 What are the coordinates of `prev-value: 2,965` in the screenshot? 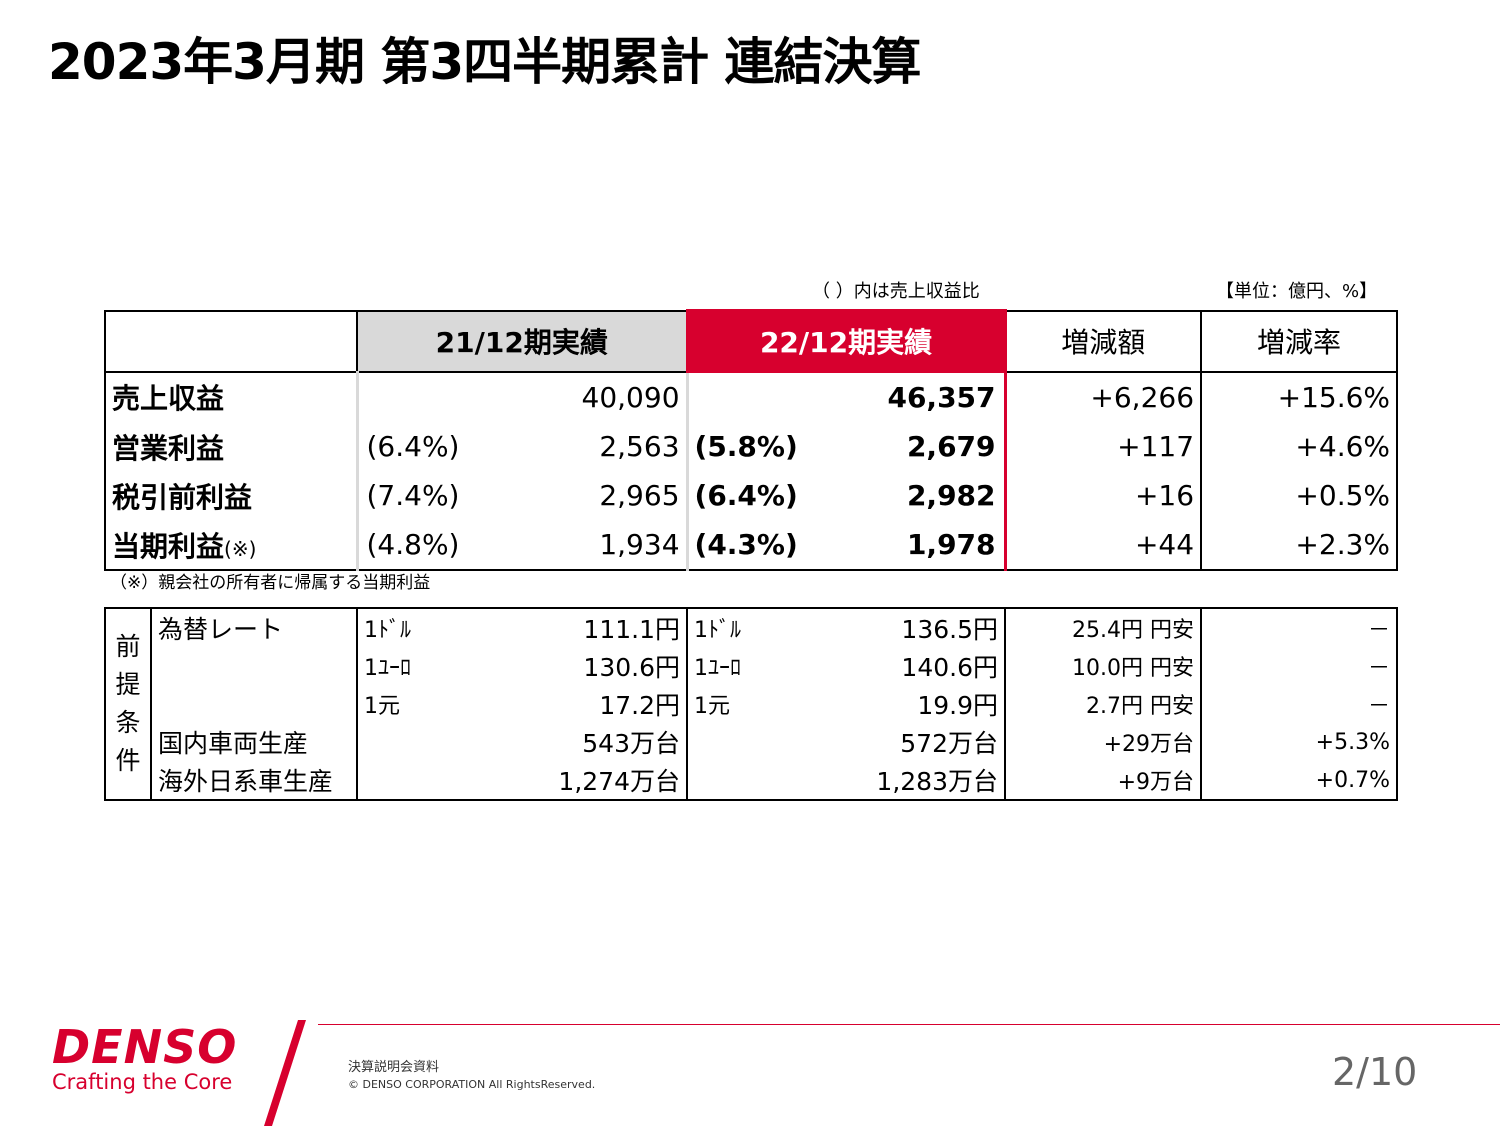 It's located at (573, 495).